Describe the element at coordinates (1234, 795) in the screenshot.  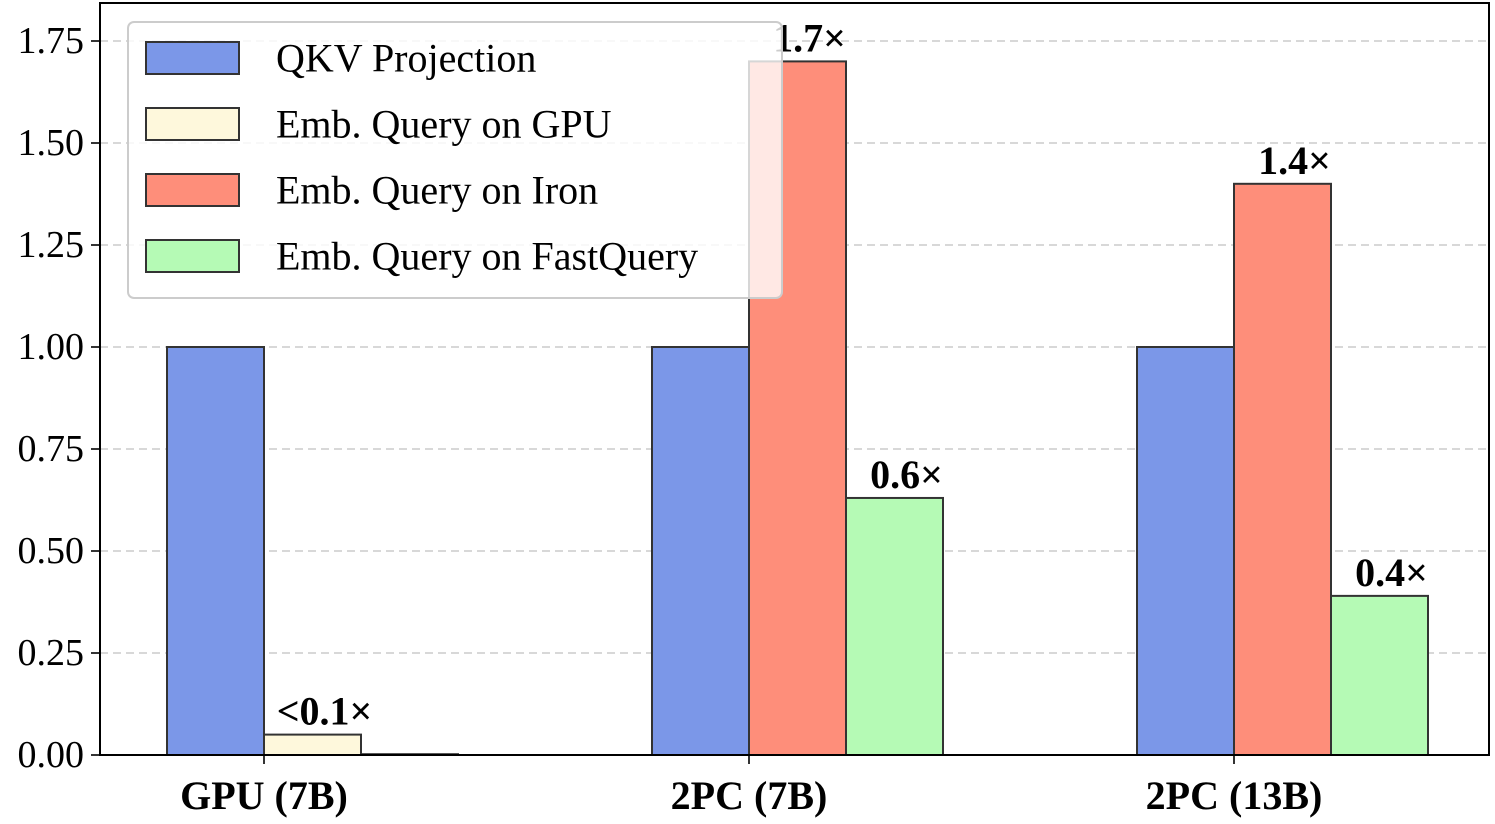
I see `x-tick-label: 2PC (13B)` at that location.